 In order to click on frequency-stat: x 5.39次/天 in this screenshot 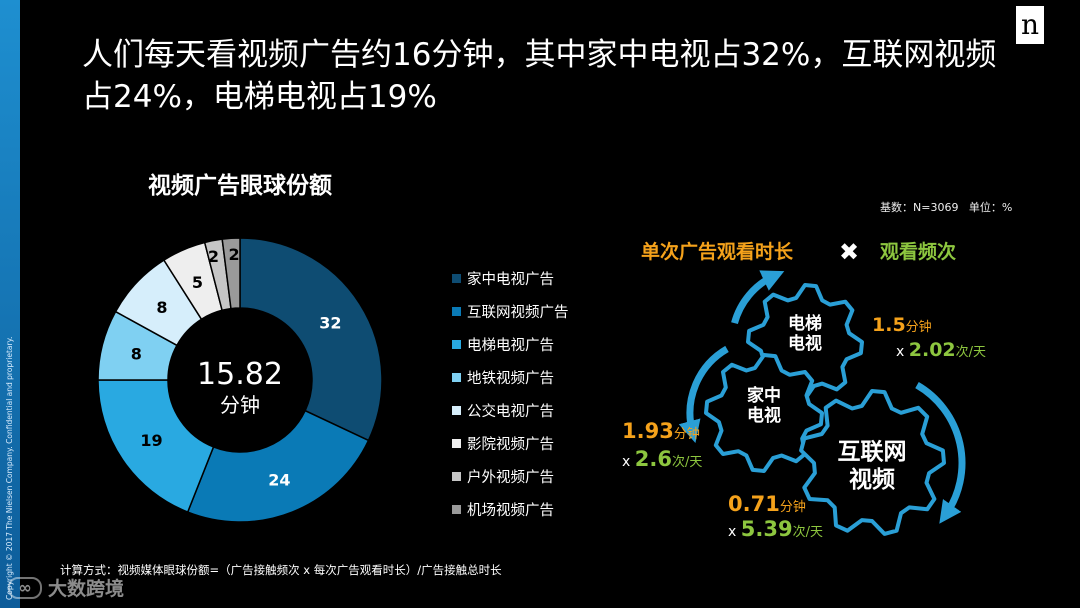, I will do `click(775, 529)`.